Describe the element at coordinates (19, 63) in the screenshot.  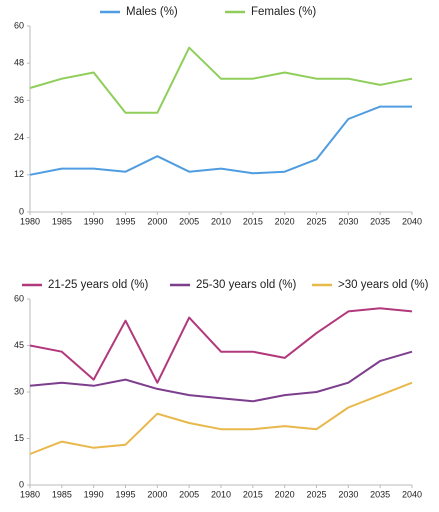
I see `y-tick-label: 48` at that location.